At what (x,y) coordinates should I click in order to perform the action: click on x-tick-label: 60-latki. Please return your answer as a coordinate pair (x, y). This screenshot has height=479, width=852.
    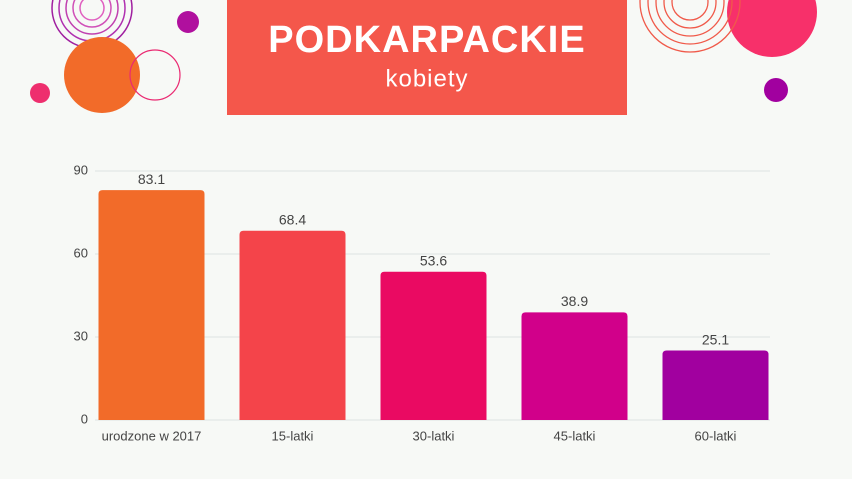
    Looking at the image, I should click on (716, 435).